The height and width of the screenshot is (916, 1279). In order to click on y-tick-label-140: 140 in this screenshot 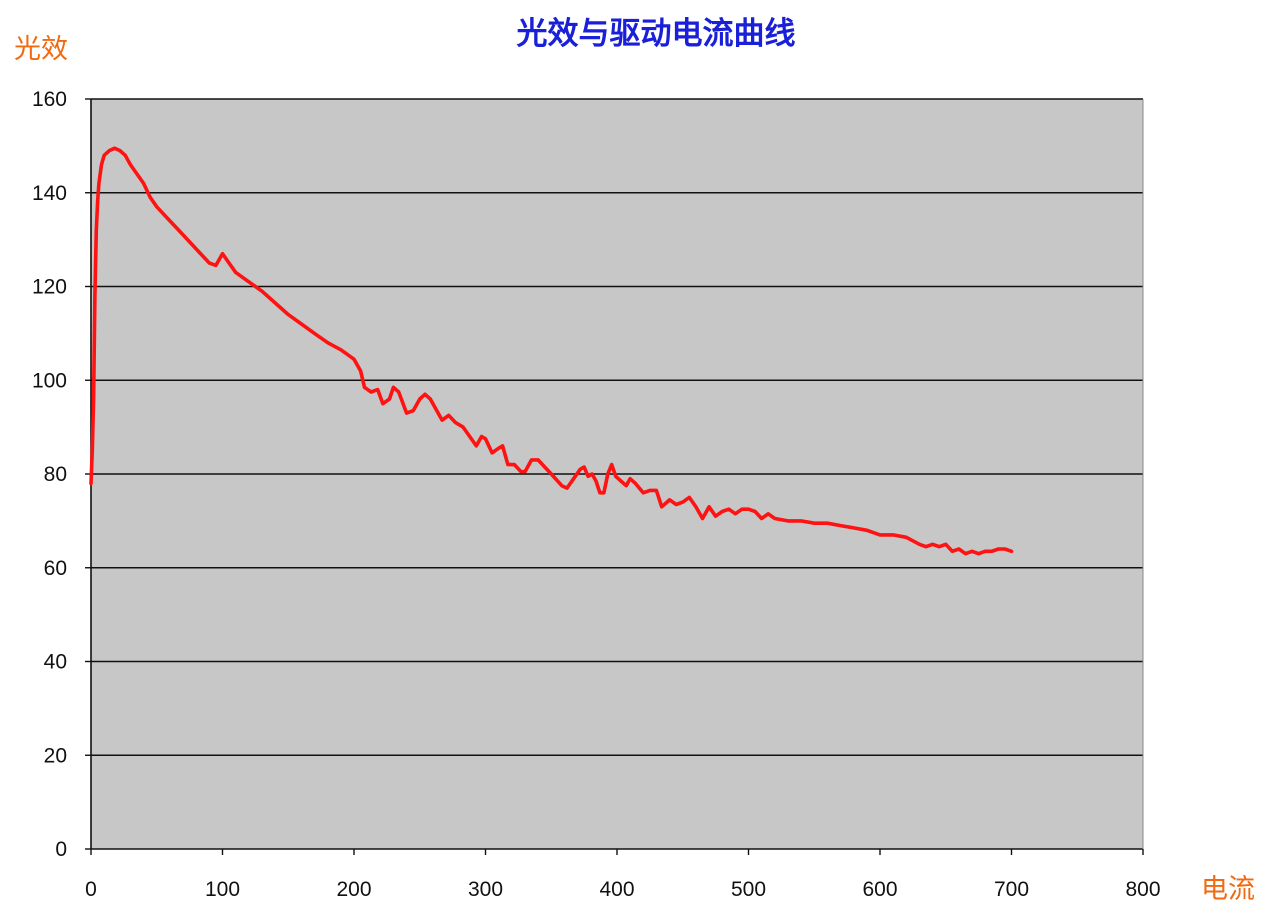, I will do `click(49, 193)`.